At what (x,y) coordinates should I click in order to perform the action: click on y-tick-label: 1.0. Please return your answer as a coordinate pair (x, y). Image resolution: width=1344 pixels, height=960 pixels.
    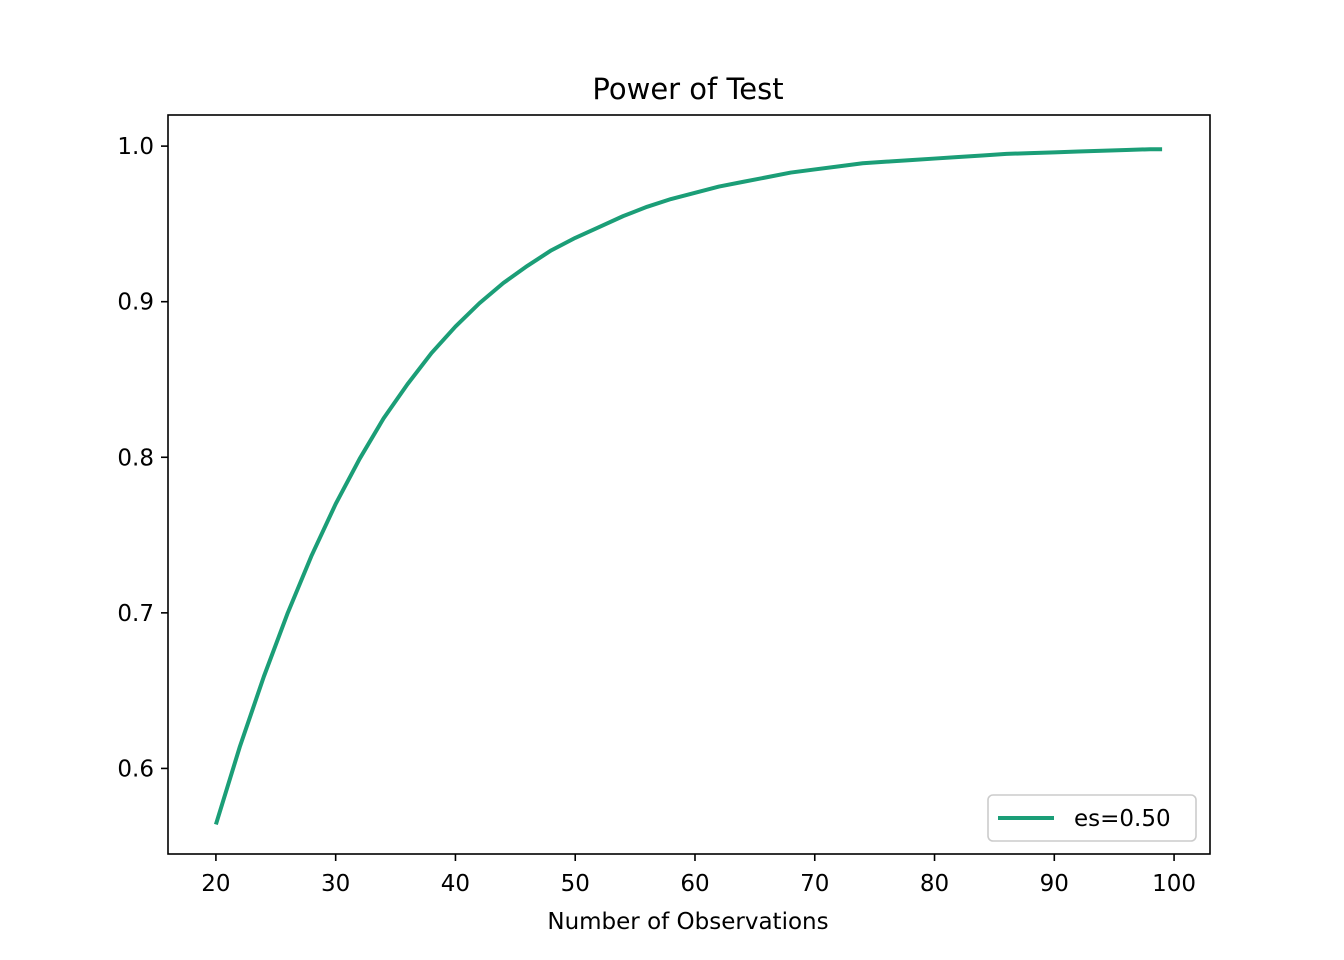
    Looking at the image, I should click on (135, 147).